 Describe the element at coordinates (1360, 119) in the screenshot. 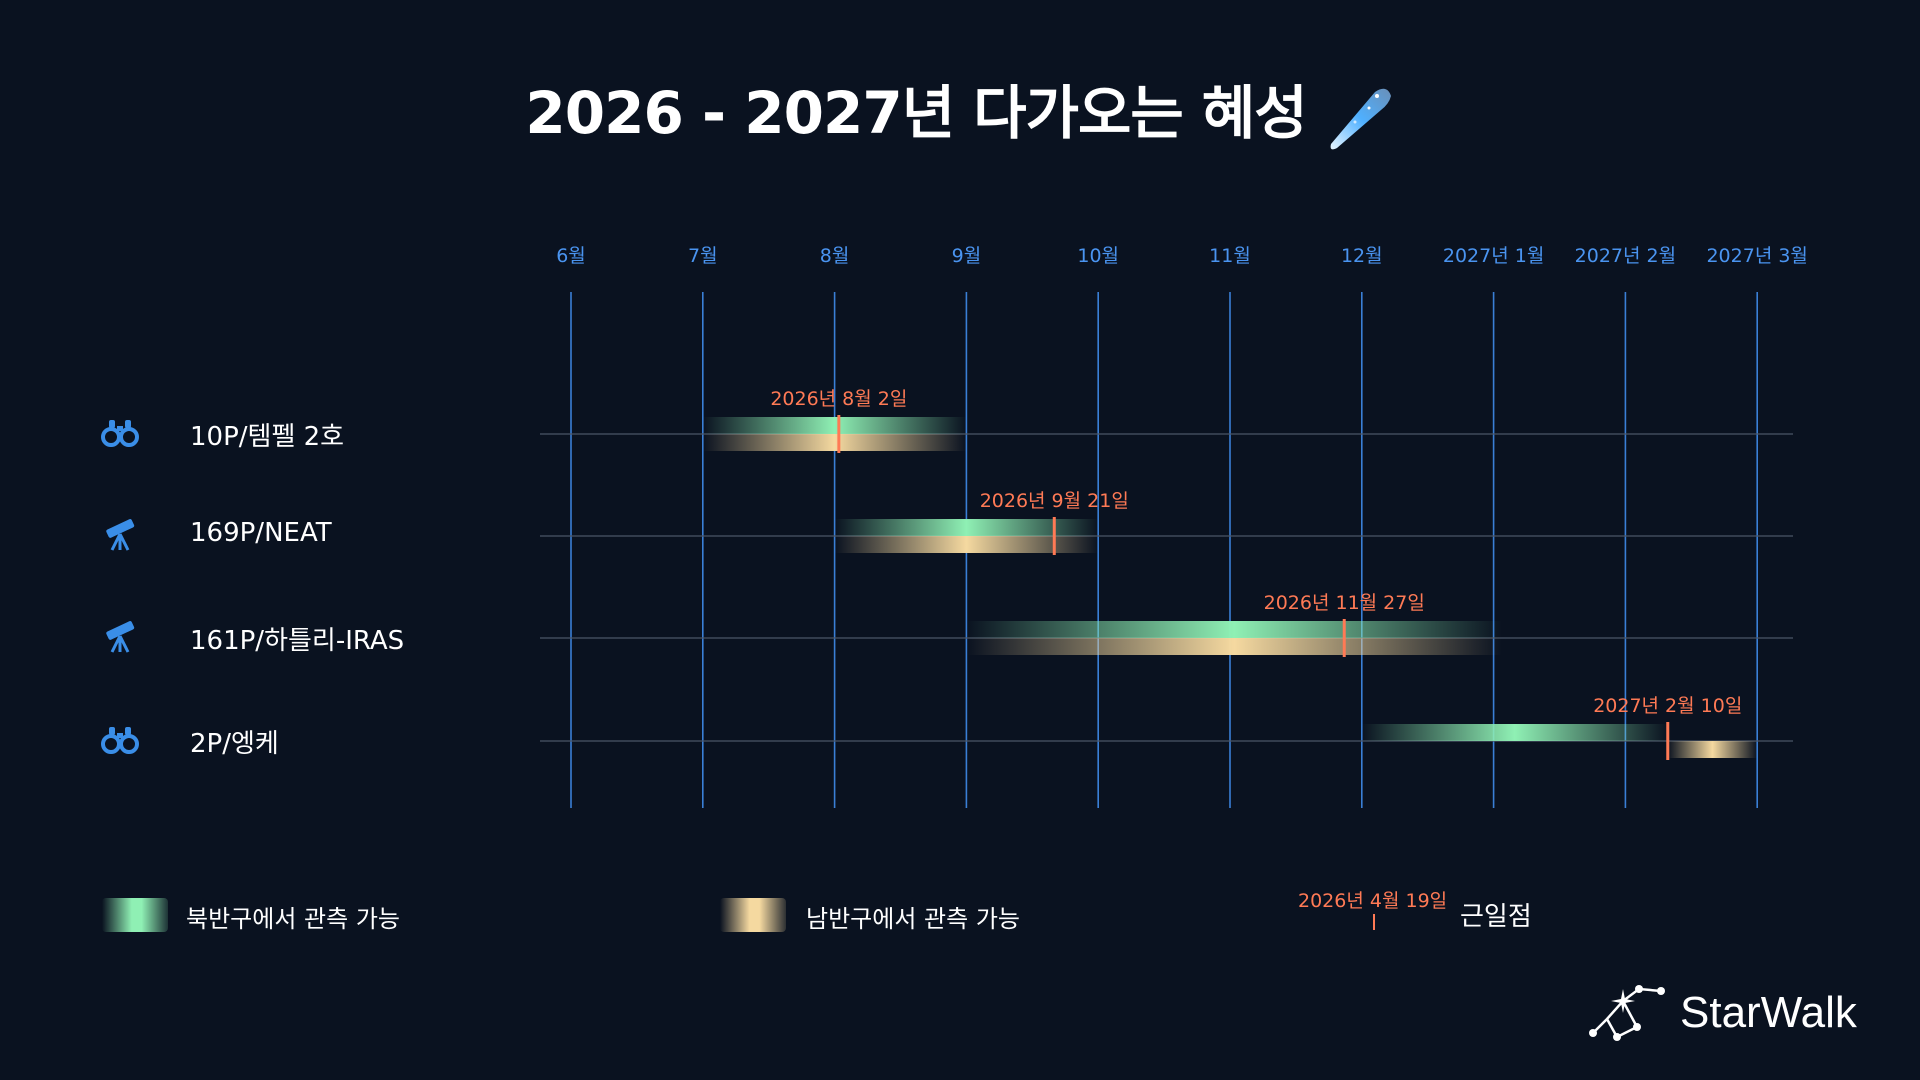

I see `comet-icon` at that location.